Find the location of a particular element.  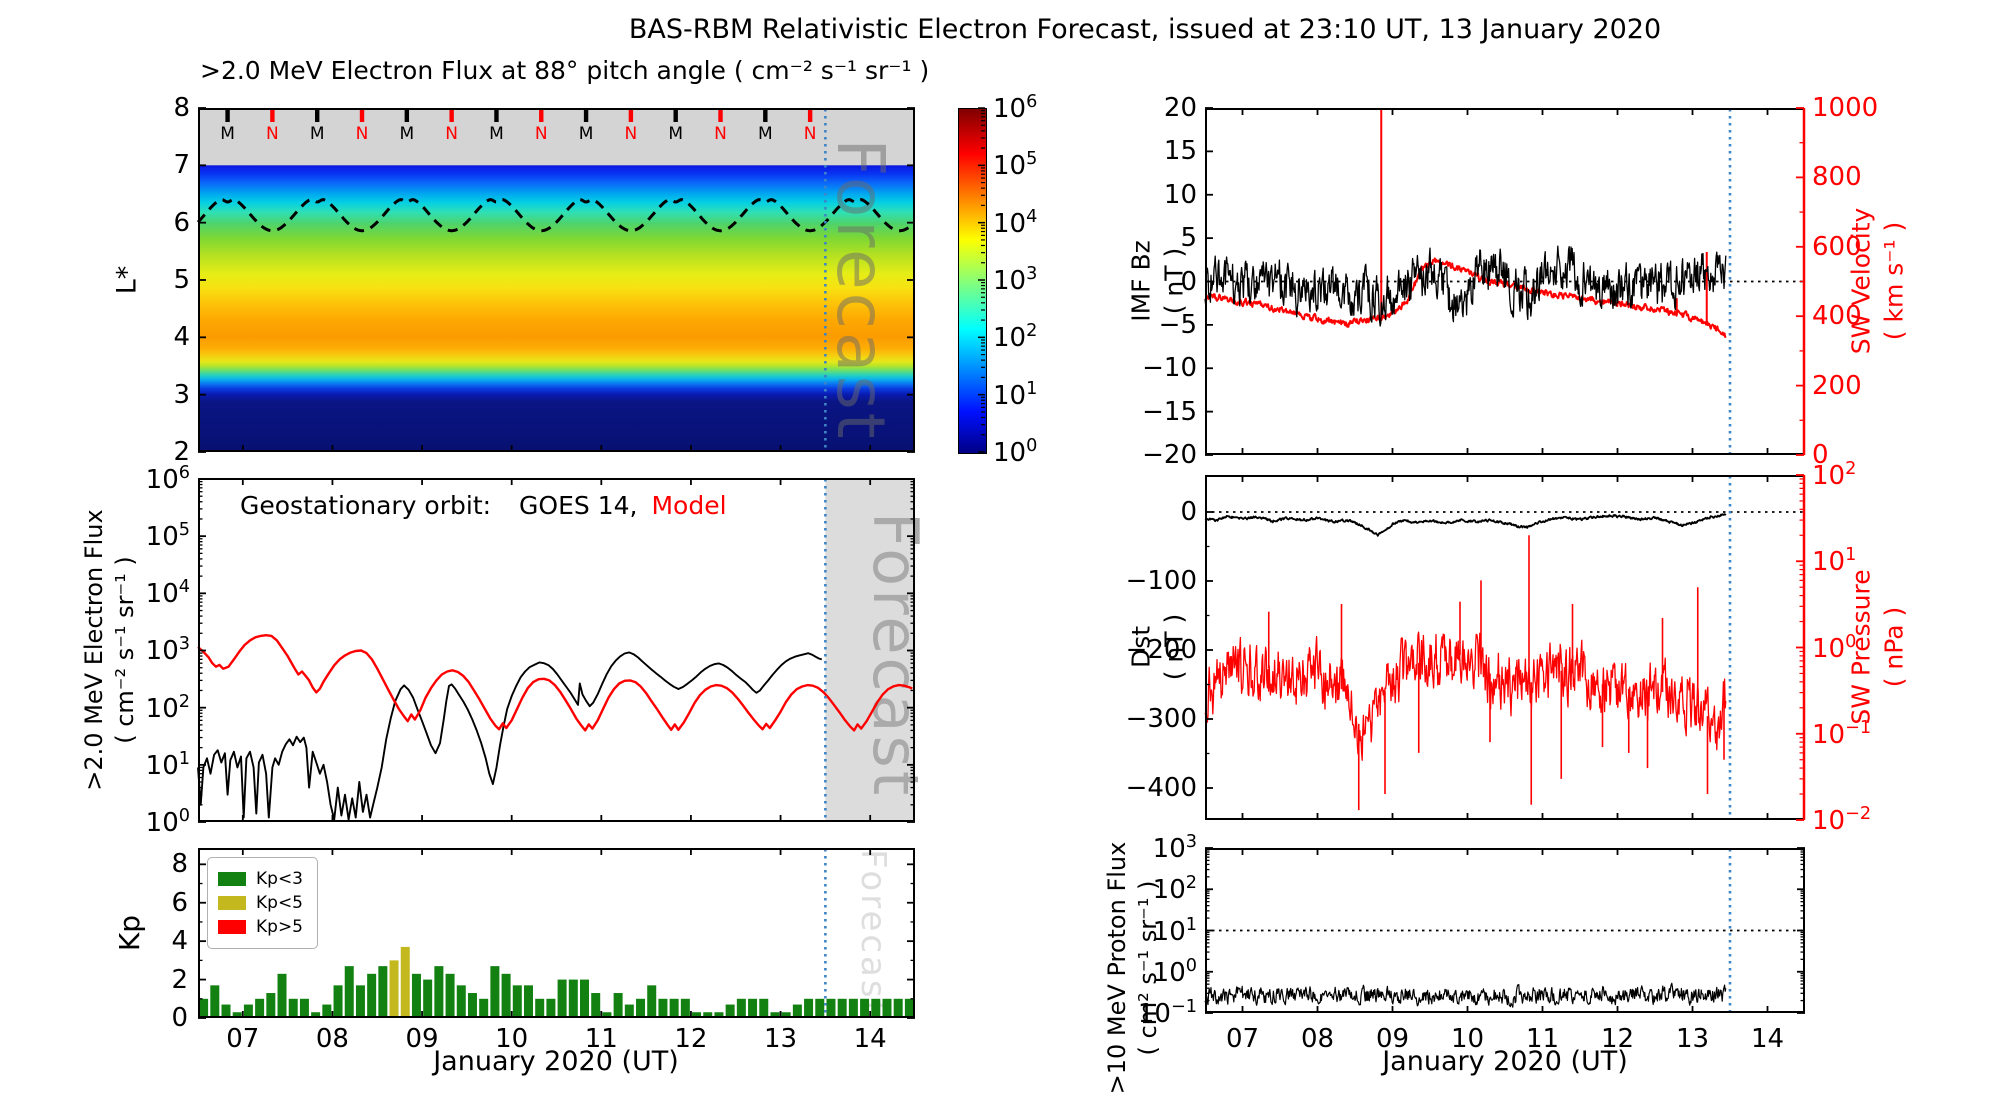

bz-ytick: −10 is located at coordinates (1169, 368).